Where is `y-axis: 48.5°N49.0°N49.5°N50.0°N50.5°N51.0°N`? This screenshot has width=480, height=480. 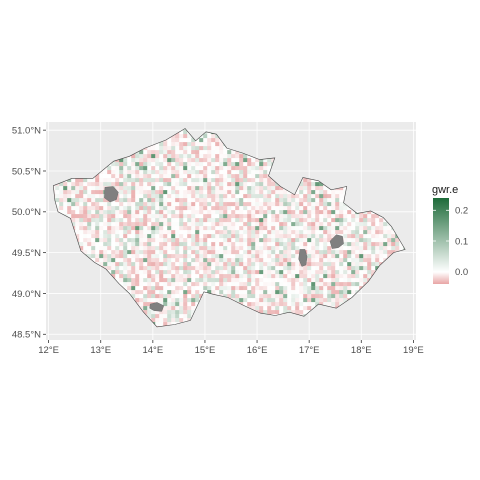
y-axis: 48.5°N49.0°N49.5°N50.0°N50.5°N51.0°N is located at coordinates (29, 233).